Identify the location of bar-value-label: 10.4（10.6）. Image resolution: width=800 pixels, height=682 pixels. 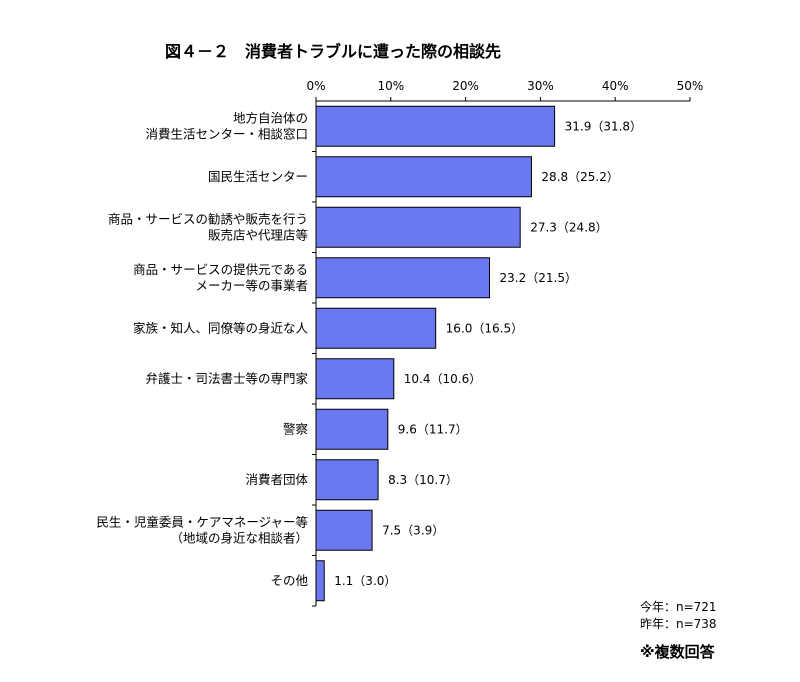
(442, 379).